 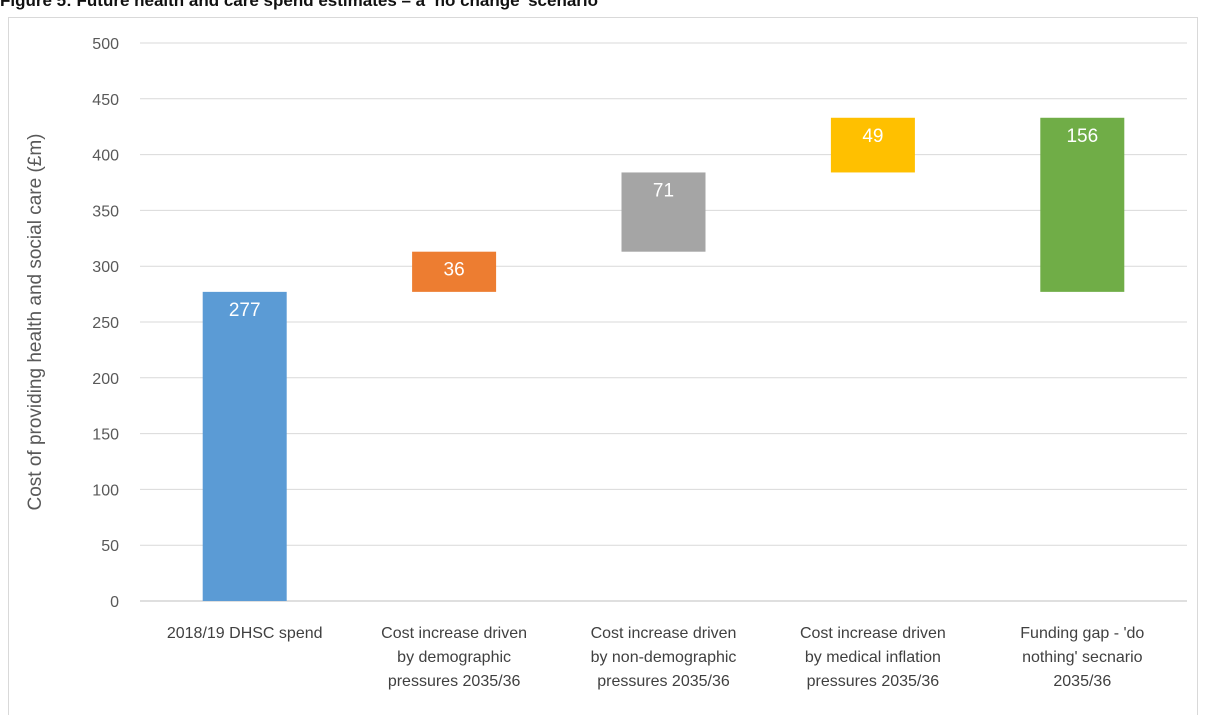 I want to click on y-tick-label: 250, so click(x=105, y=323).